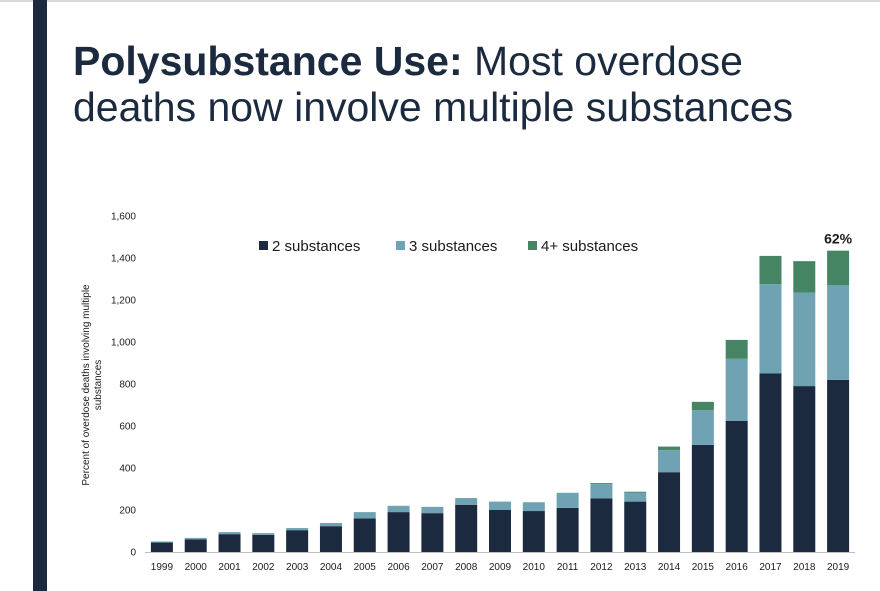 The width and height of the screenshot is (880, 591). I want to click on y-tick-label: 600, so click(127, 427).